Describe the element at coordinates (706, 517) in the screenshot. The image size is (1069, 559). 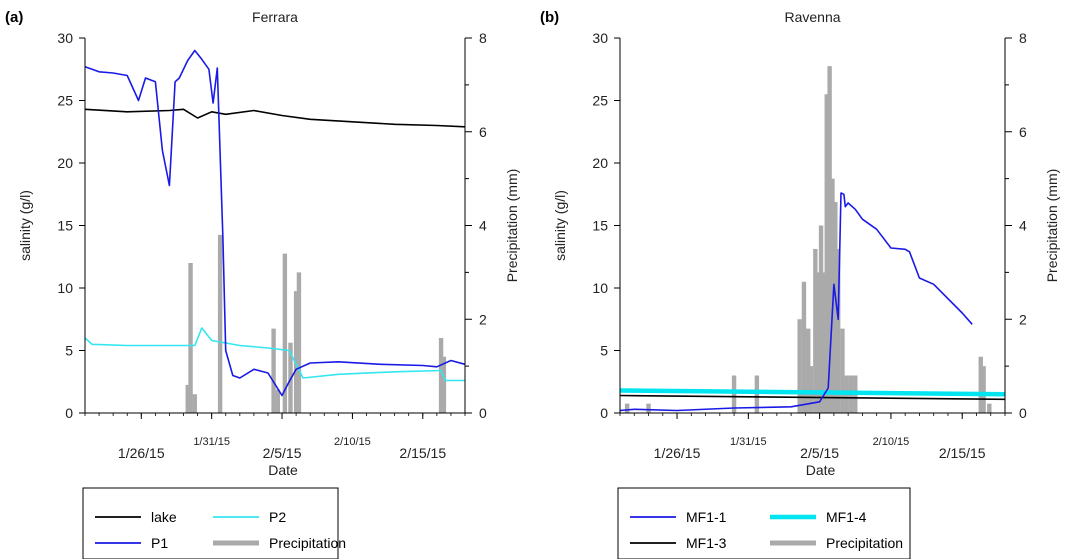
I see `legend-label: MF1-1` at that location.